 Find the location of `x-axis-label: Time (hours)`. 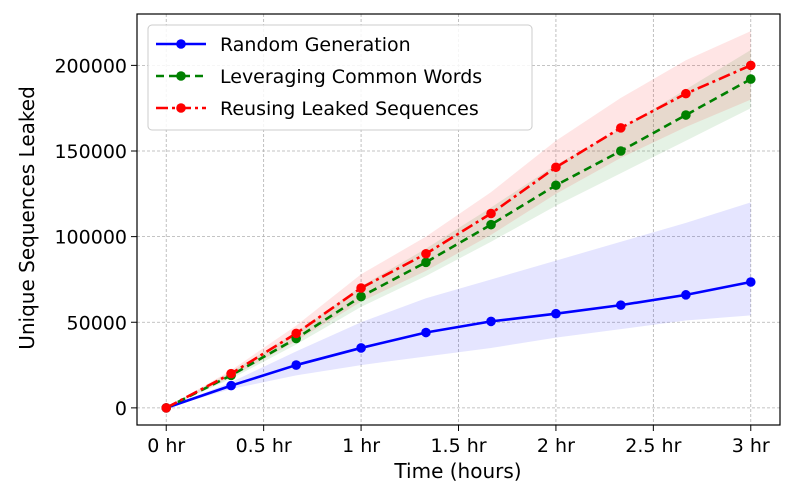

x-axis-label: Time (hours) is located at coordinates (457, 471).